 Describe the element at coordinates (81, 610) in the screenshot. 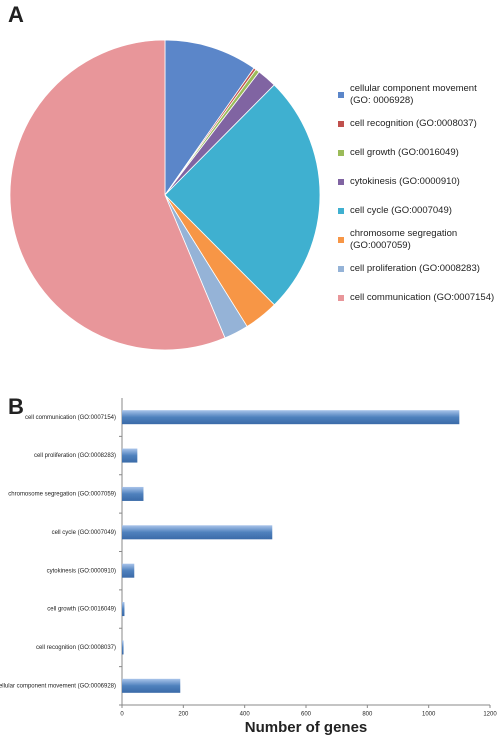

I see `y-tick-label: cell growth (GO:0016049)` at that location.